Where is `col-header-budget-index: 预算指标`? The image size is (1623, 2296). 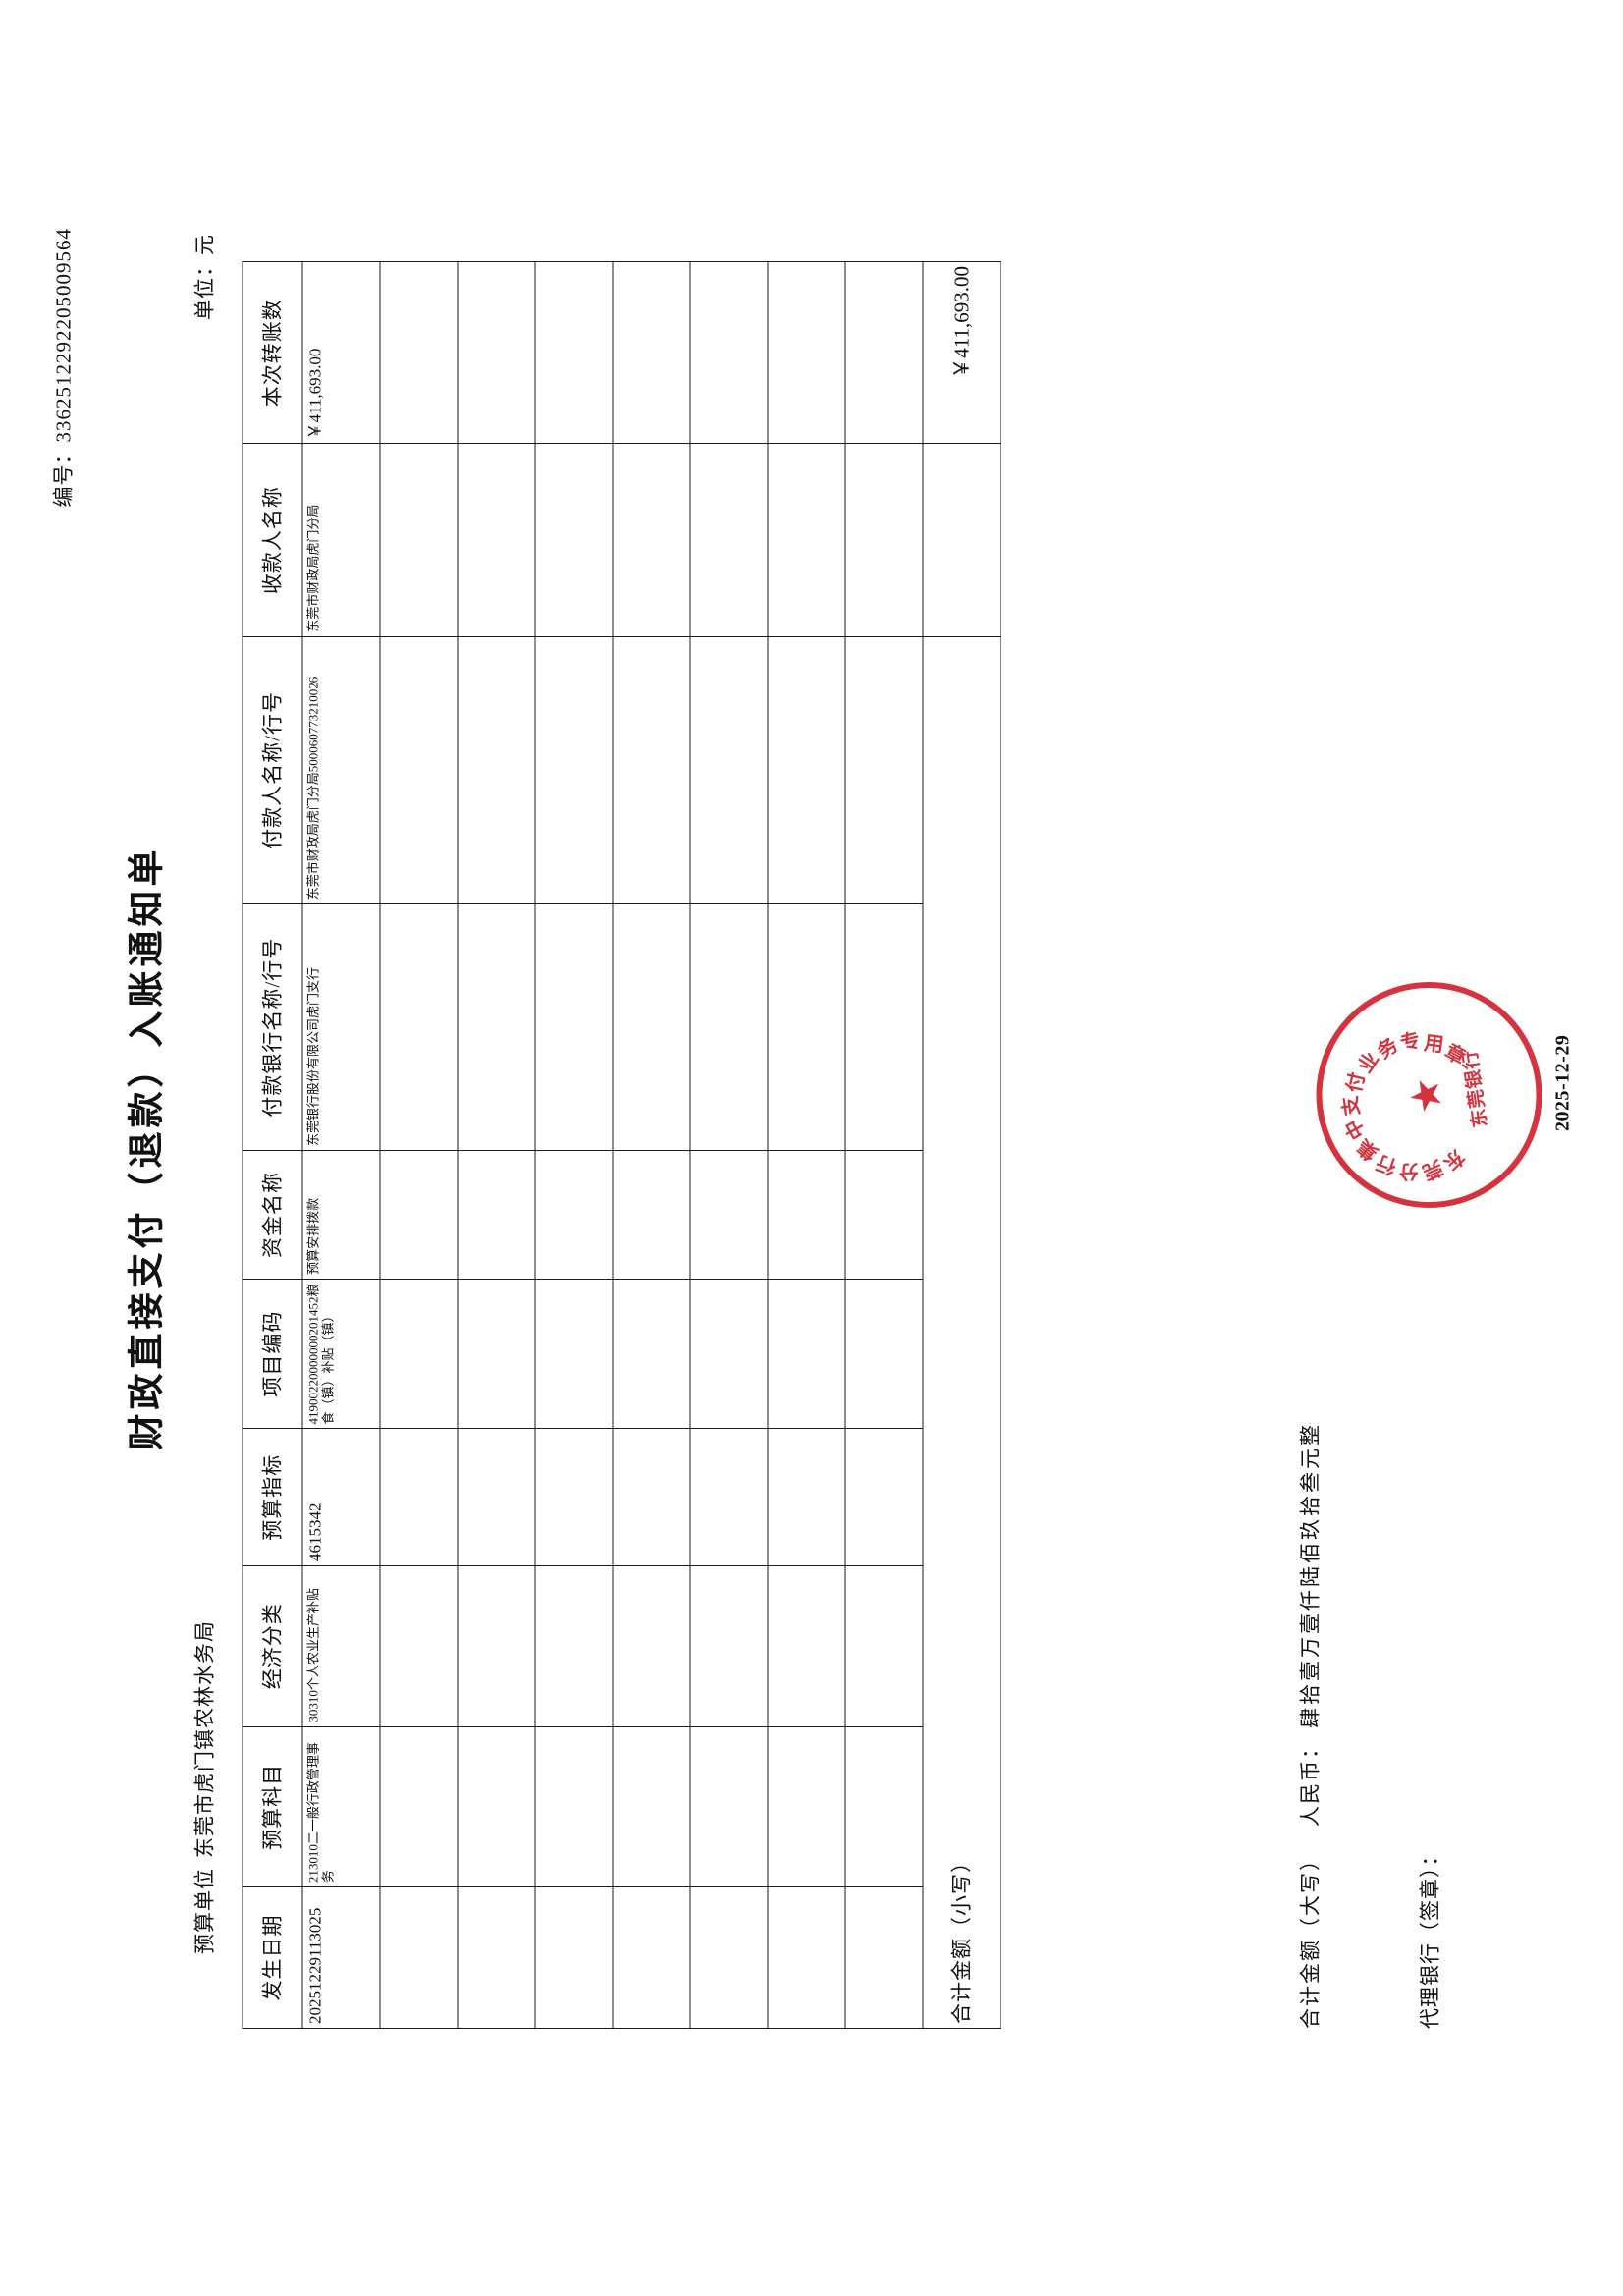
col-header-budget-index: 预算指标 is located at coordinates (272, 1497).